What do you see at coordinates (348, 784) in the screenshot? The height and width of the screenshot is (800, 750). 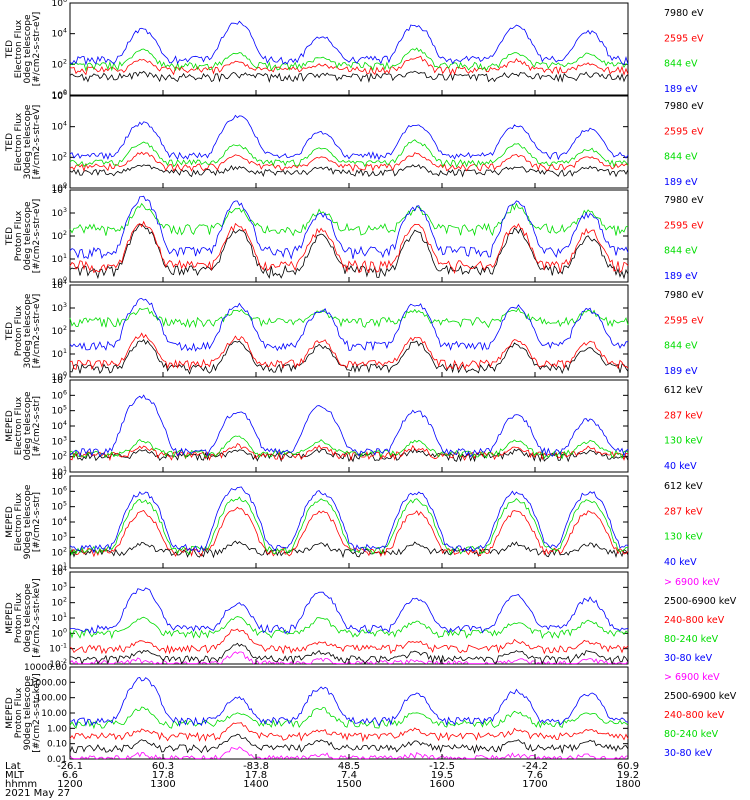 I see `x-tick-hhmm: 1500` at bounding box center [348, 784].